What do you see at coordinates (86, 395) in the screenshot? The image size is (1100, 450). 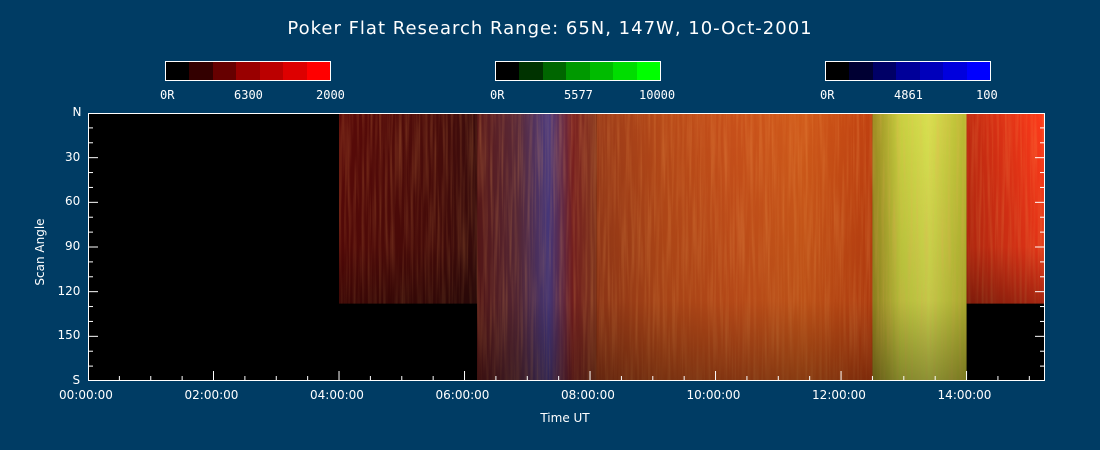 I see `x-tick-label: 00:00:00` at bounding box center [86, 395].